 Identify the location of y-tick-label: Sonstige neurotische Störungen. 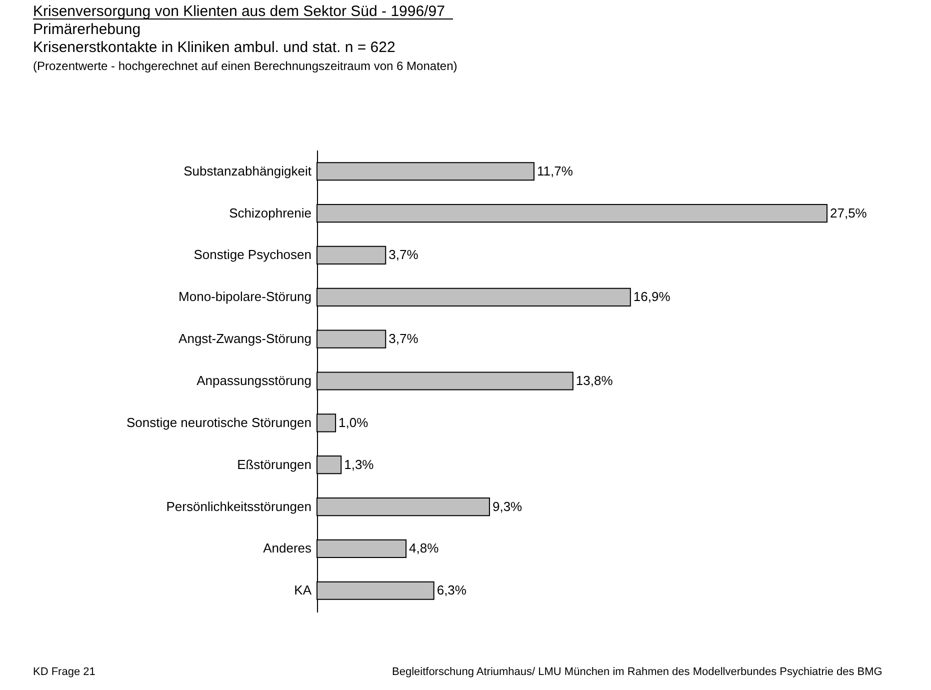
(219, 422).